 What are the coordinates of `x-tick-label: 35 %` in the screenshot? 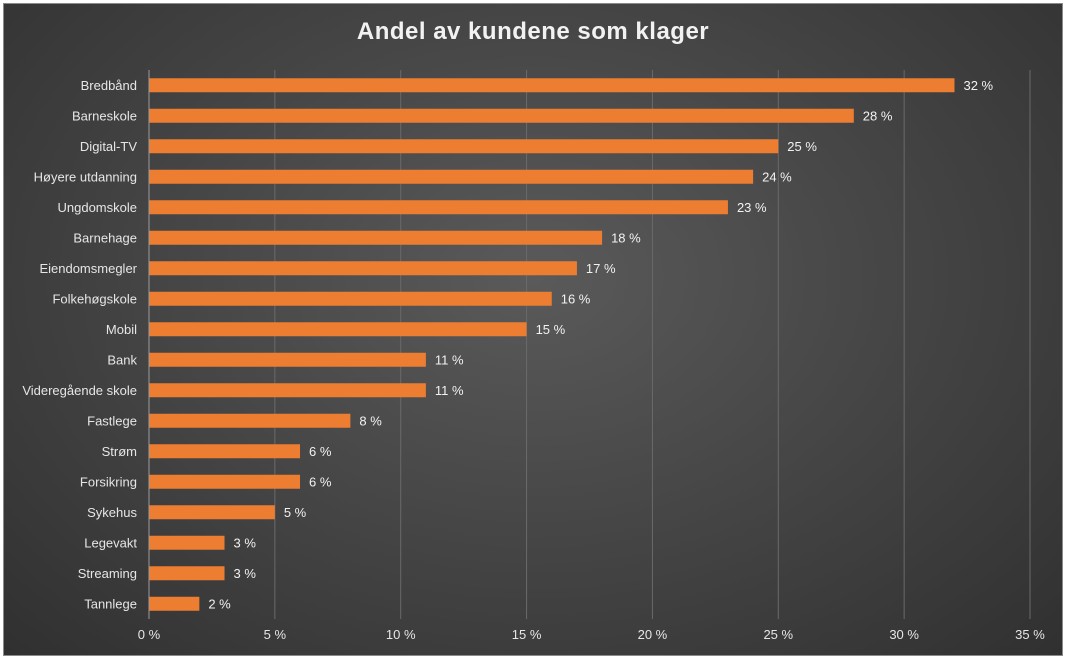 It's located at (1030, 634).